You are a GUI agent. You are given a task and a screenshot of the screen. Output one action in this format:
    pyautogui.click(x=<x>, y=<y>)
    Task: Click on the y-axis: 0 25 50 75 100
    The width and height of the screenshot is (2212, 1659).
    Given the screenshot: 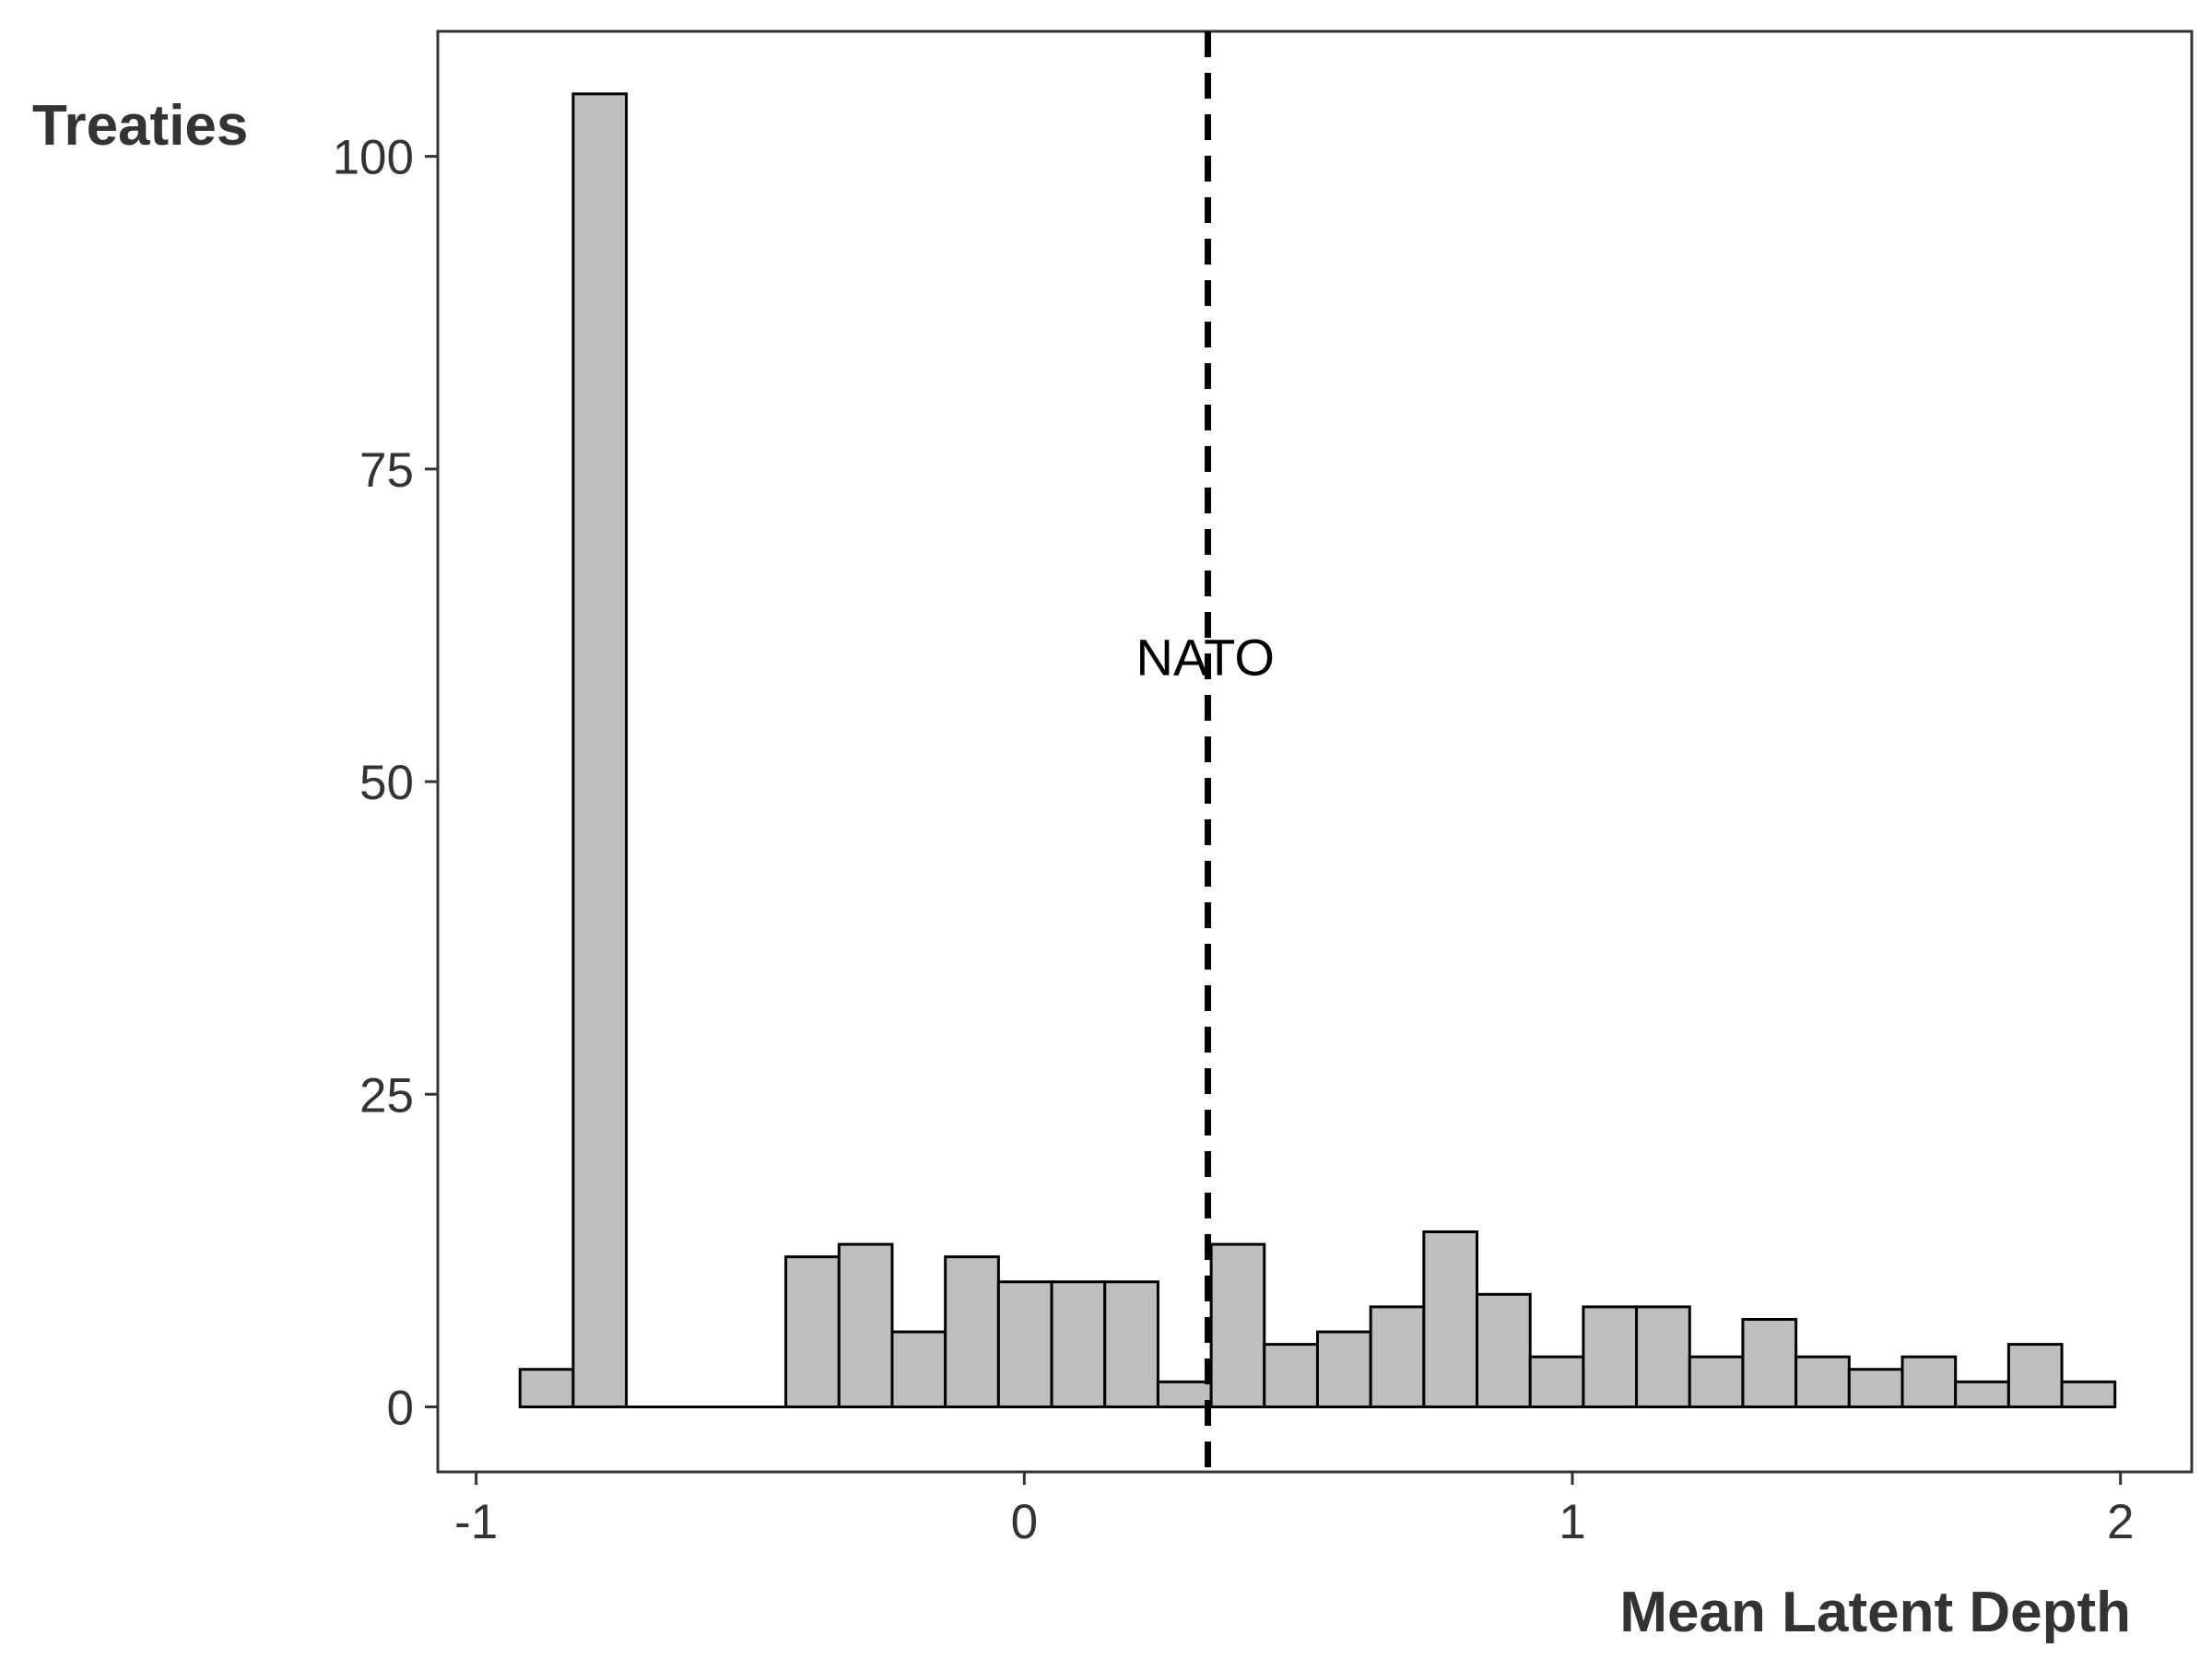 What is the action you would take?
    pyautogui.click(x=385, y=783)
    